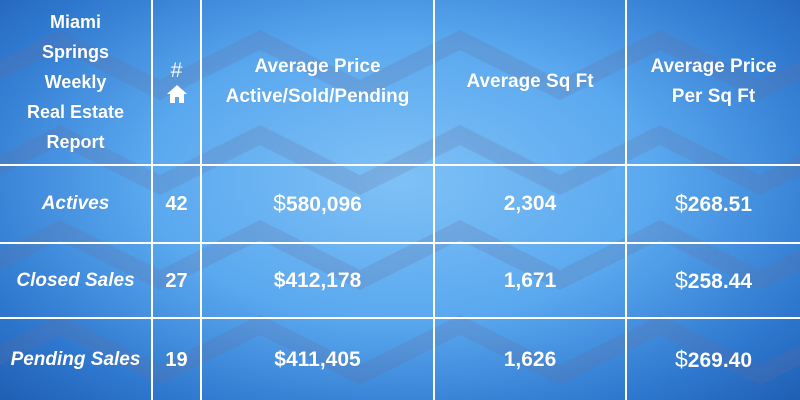 Image resolution: width=800 pixels, height=400 pixels. What do you see at coordinates (176, 280) in the screenshot?
I see `count-value: 27` at bounding box center [176, 280].